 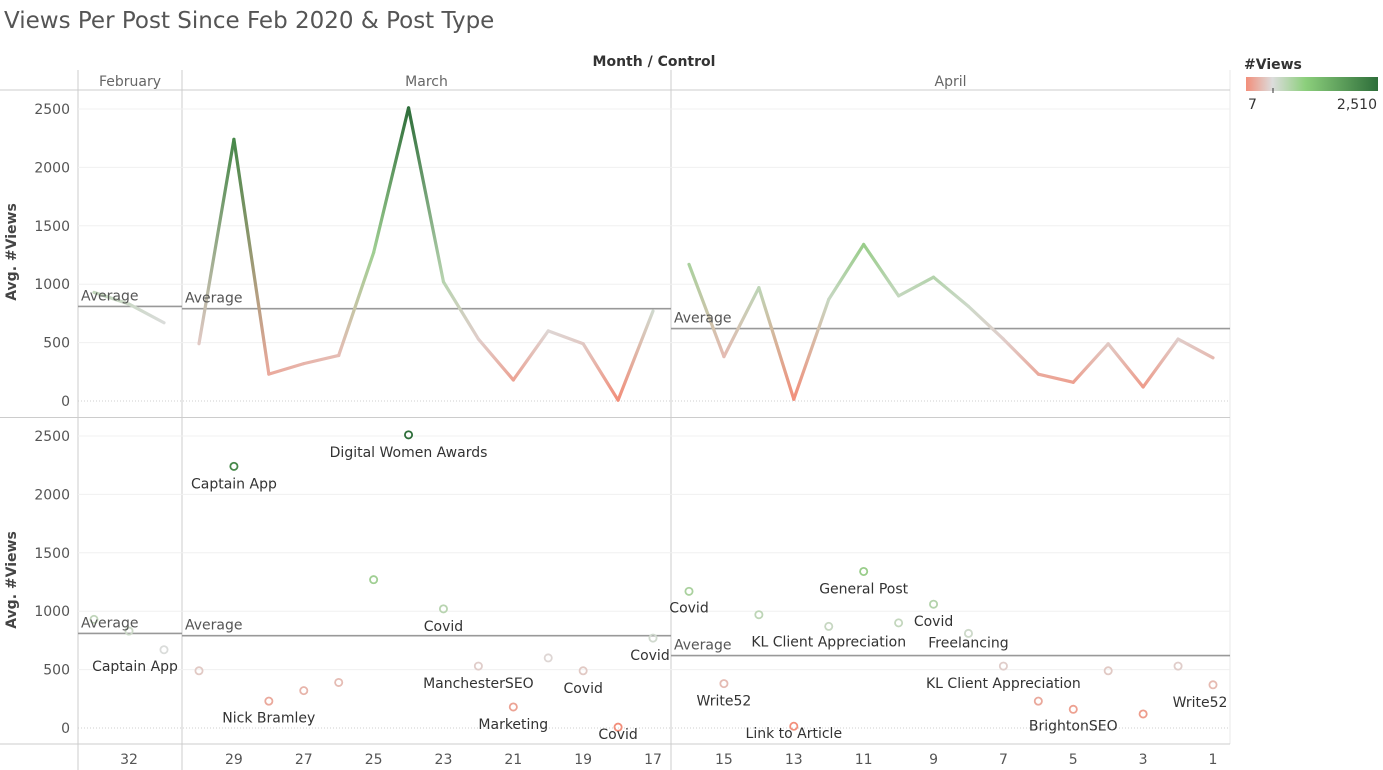 I want to click on legend-min-label: 7, so click(x=1252, y=105).